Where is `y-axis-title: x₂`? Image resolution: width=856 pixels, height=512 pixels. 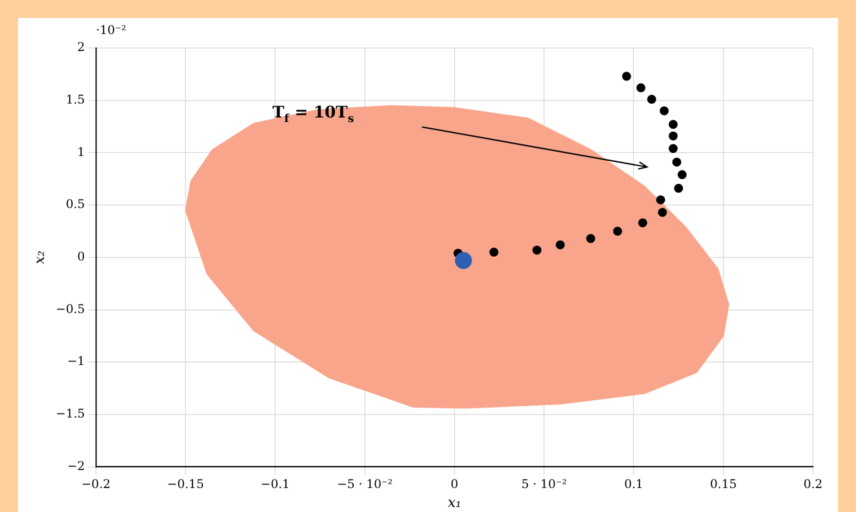 y-axis-title: x₂ is located at coordinates (40, 257).